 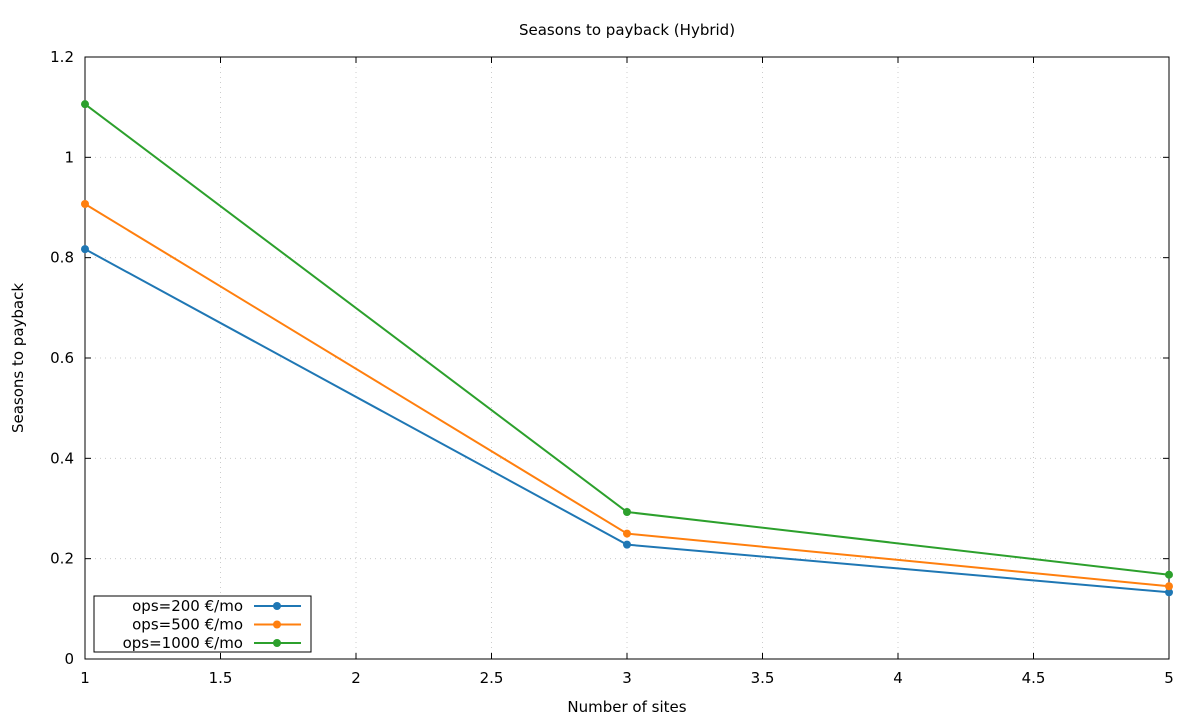 I want to click on x-tick-label: 4.5, so click(x=1034, y=678).